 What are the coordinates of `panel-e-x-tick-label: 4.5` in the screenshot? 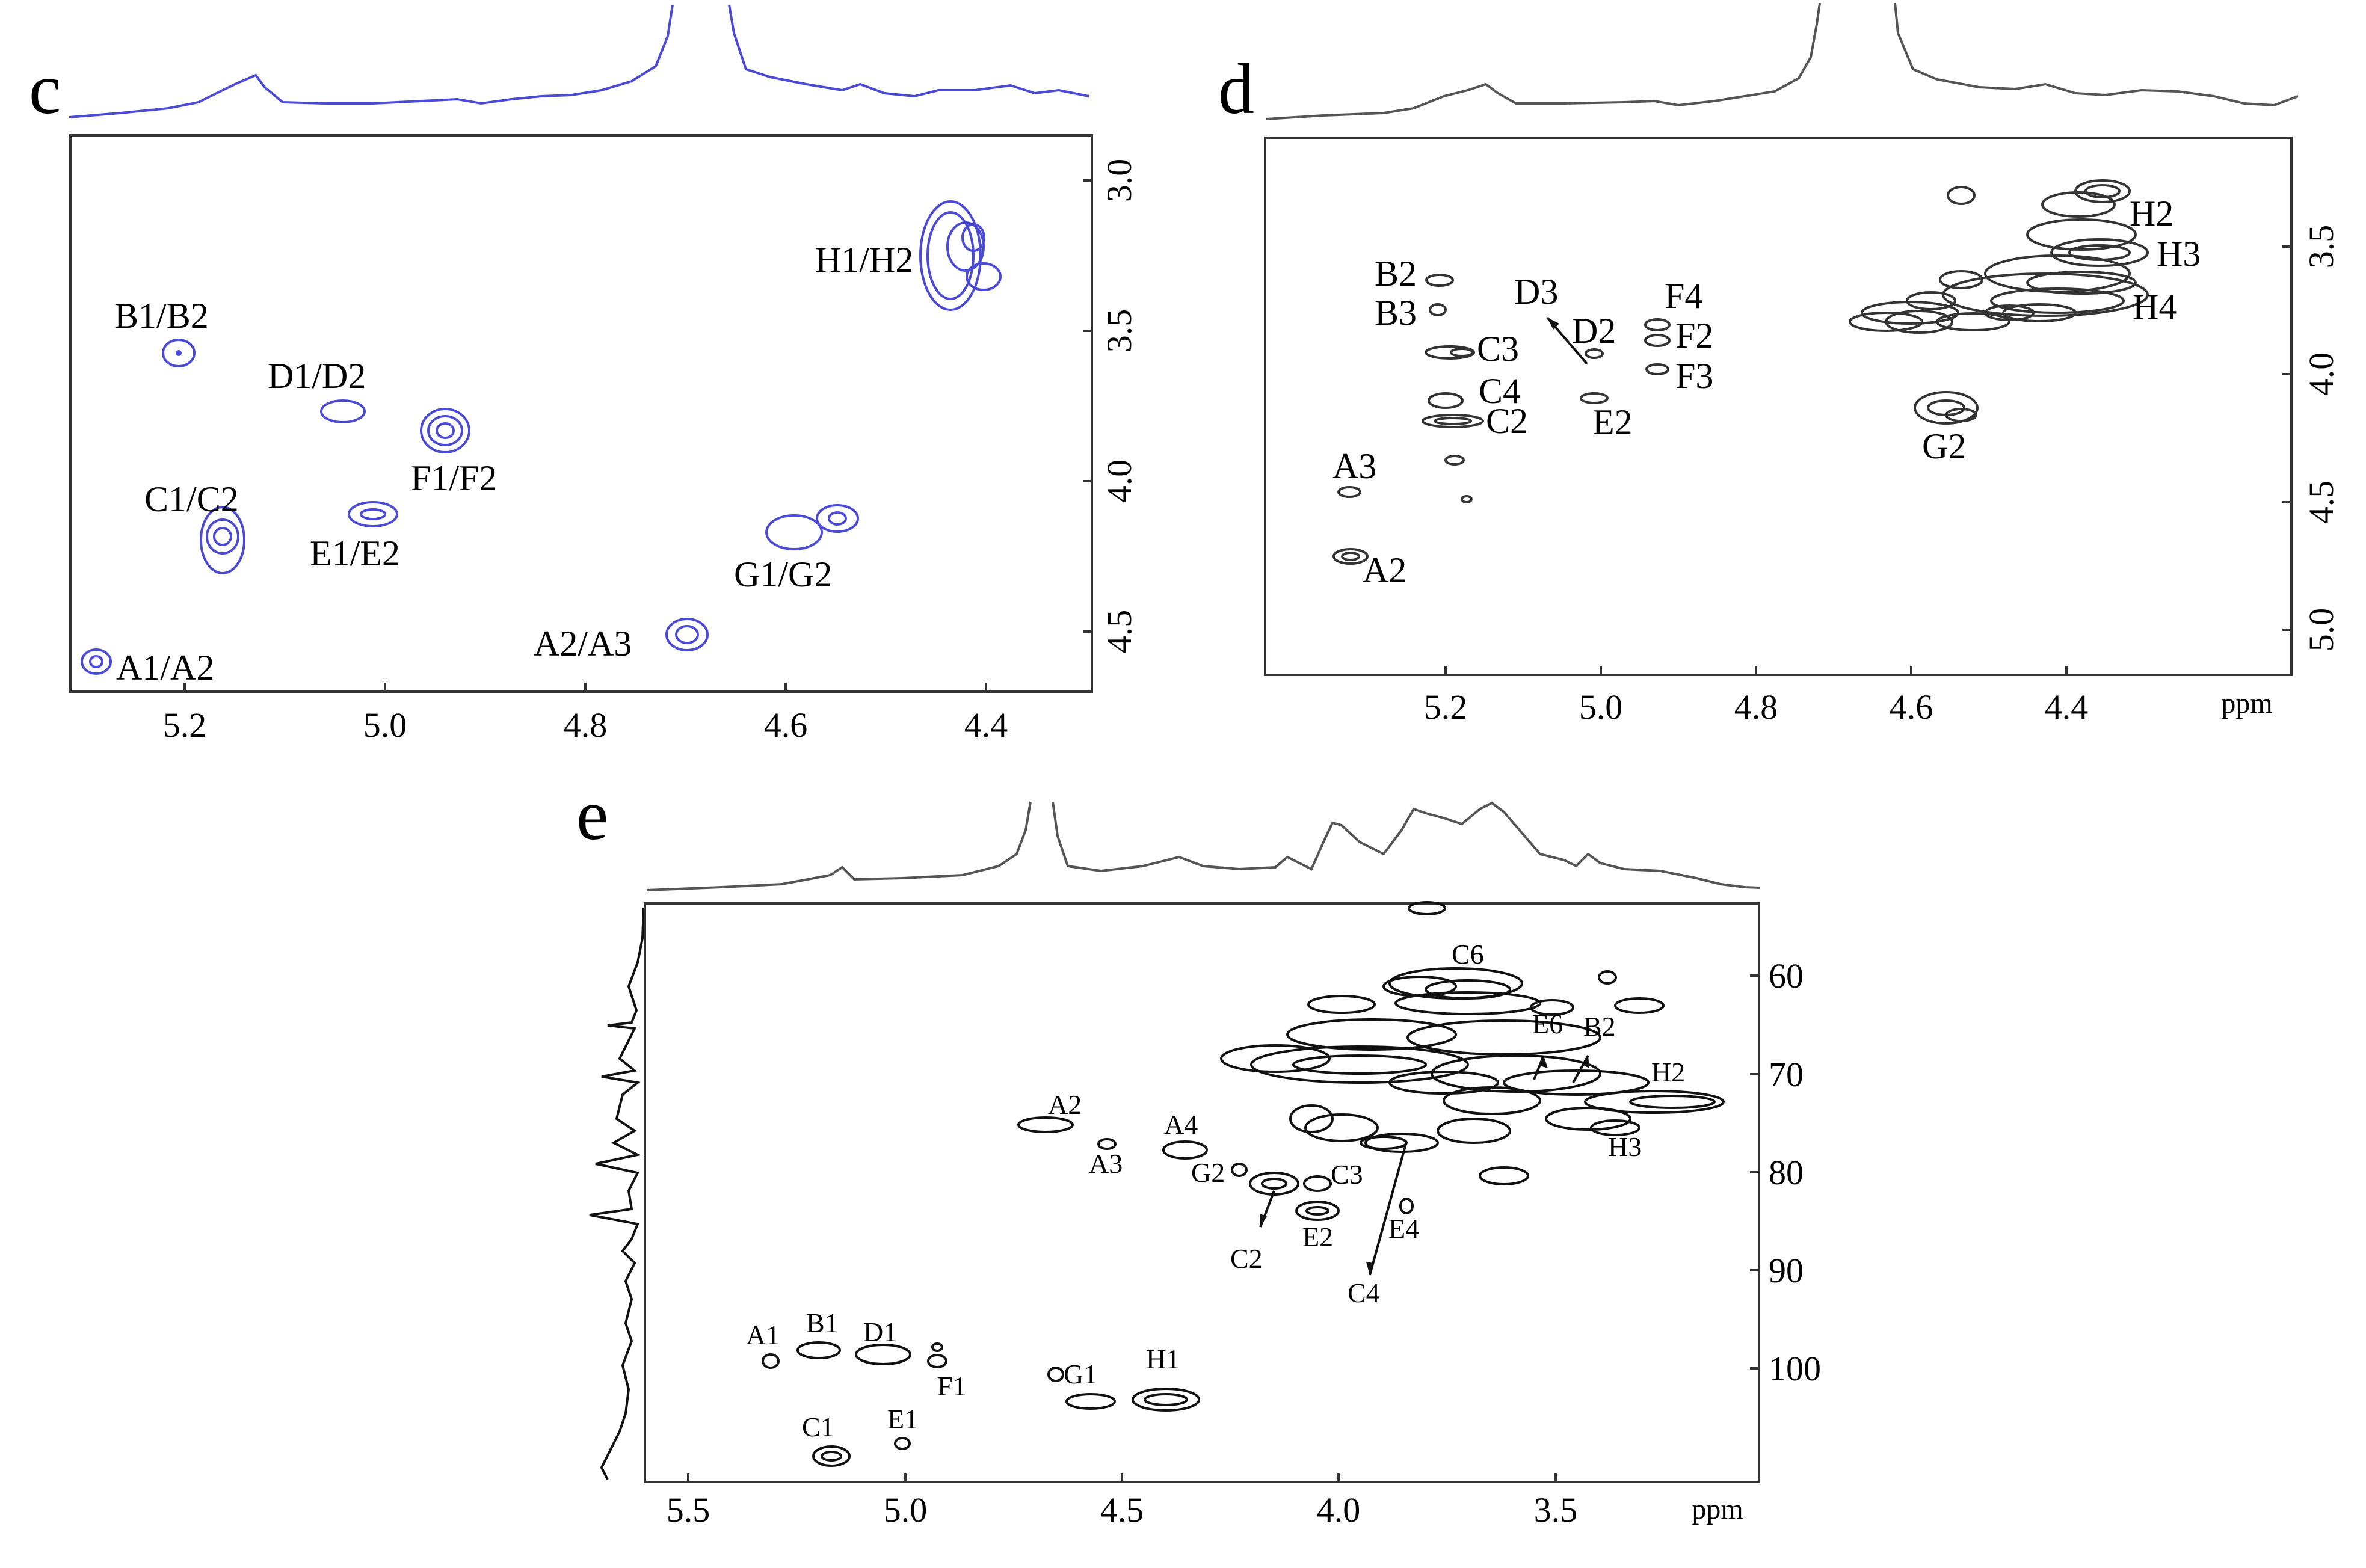 It's located at (1122, 1510).